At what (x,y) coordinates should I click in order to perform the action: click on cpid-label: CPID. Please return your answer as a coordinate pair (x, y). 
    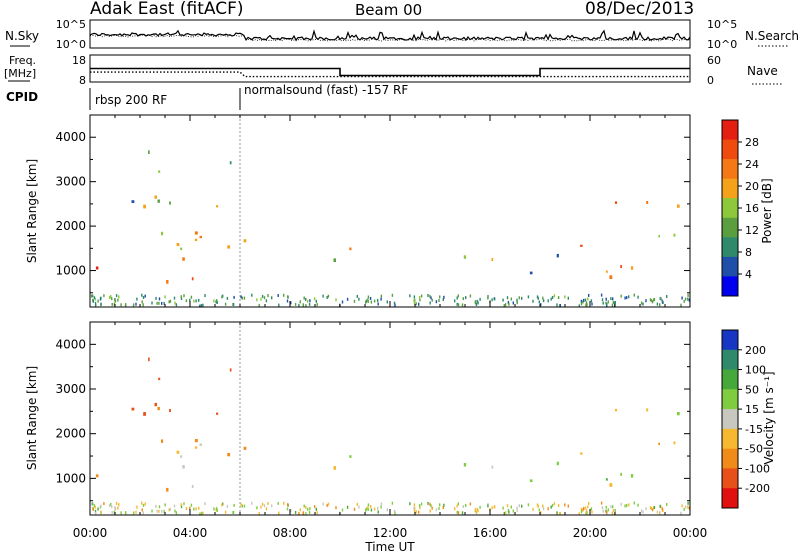
    Looking at the image, I should click on (22, 97).